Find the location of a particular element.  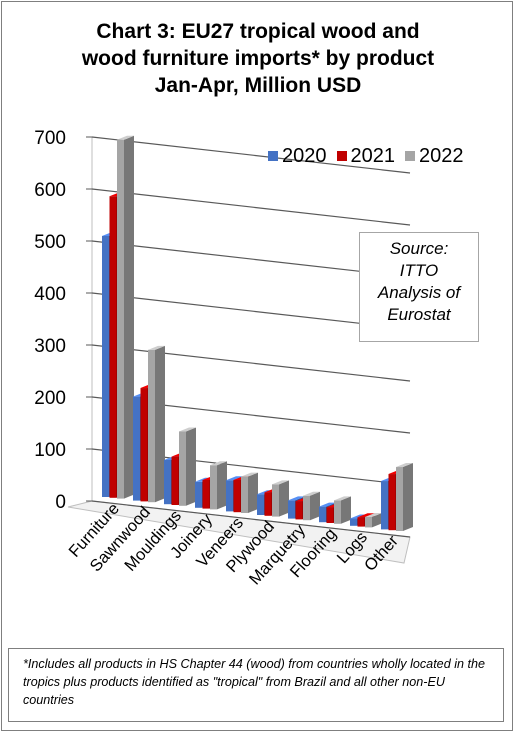

bar-2022-mouldings is located at coordinates (187, 466).